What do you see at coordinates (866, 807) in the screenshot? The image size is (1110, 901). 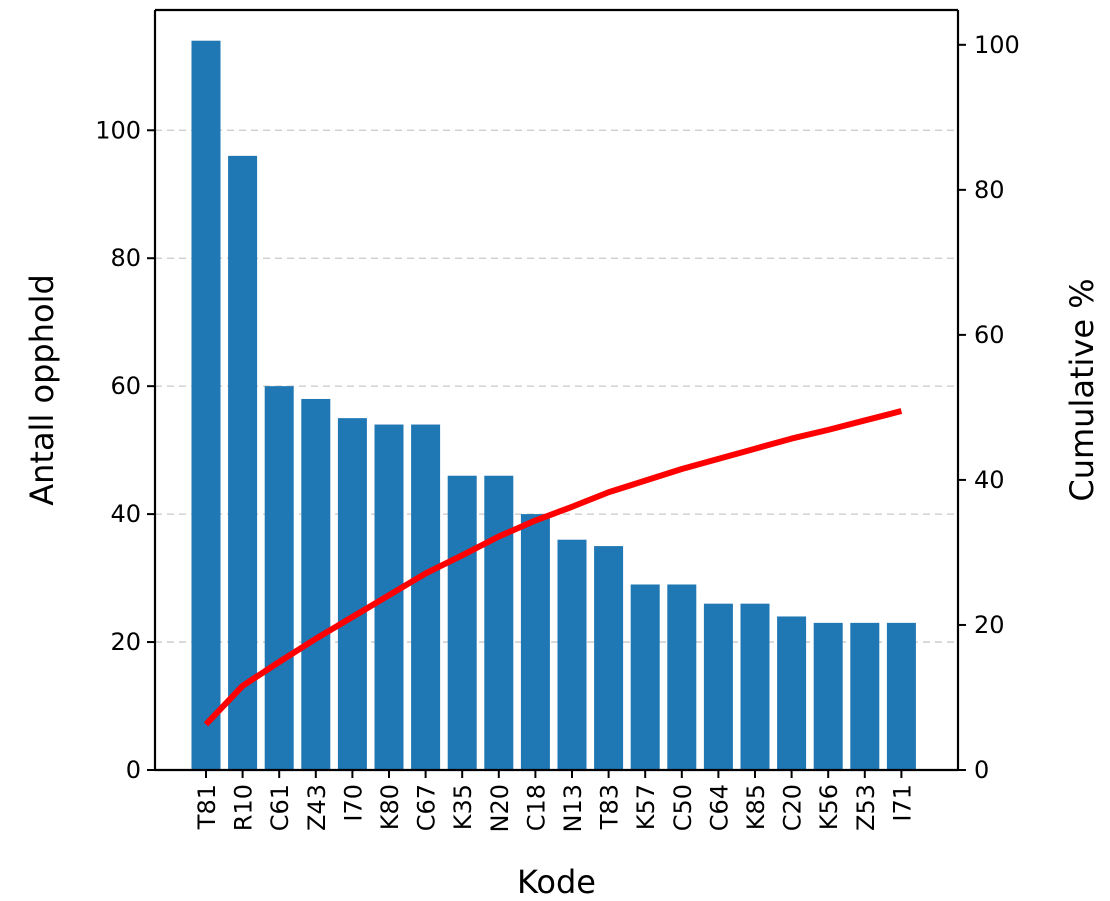 I see `x-tick-label: Z53` at bounding box center [866, 807].